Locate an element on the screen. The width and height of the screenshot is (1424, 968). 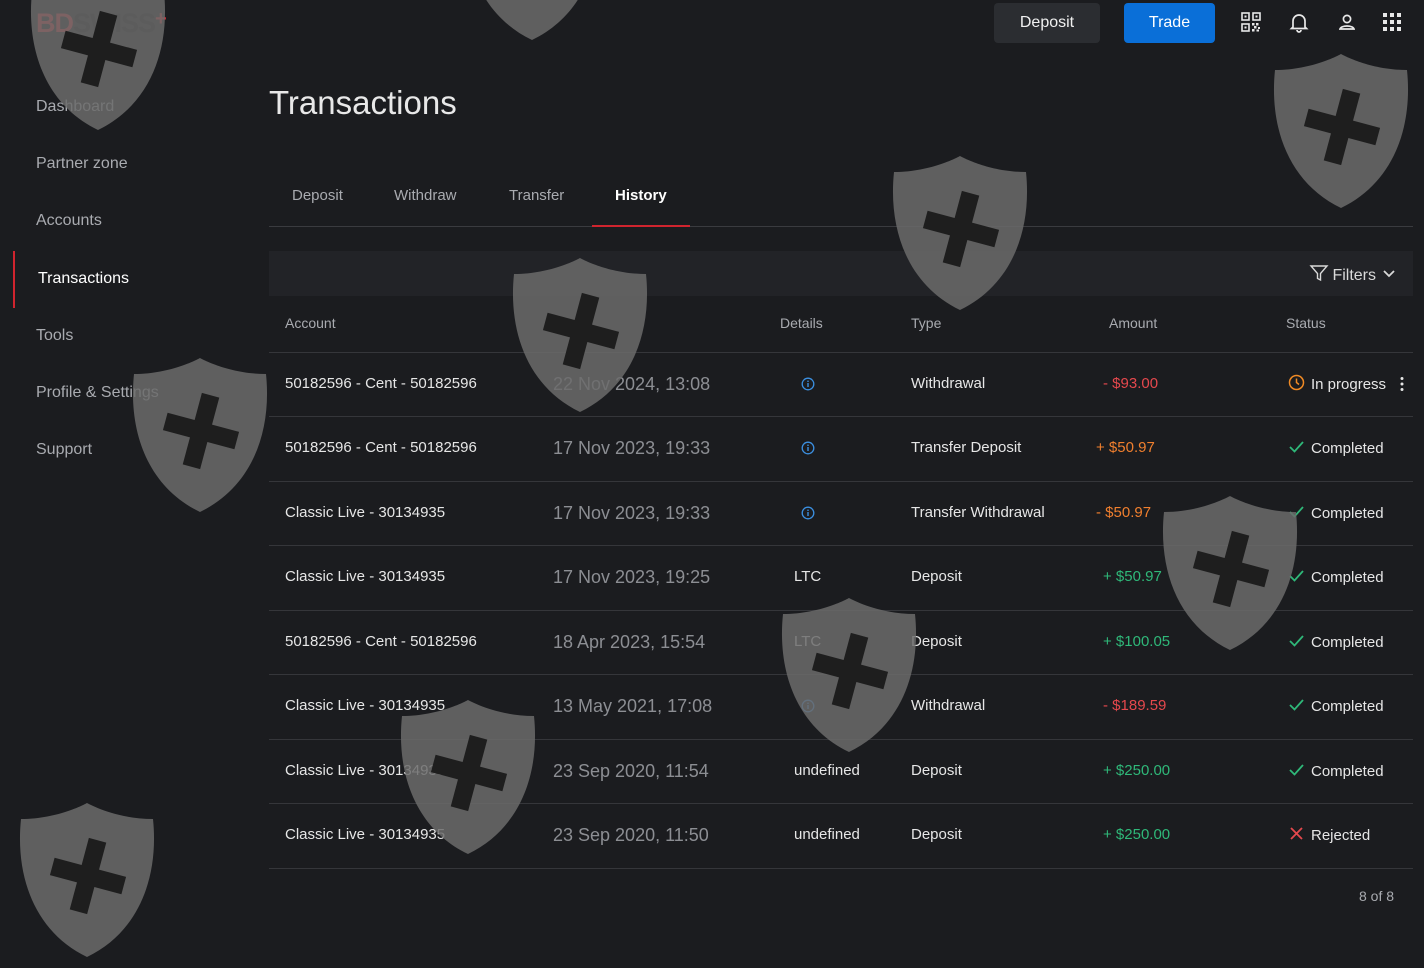
column-header-details: Details is located at coordinates (801, 323).